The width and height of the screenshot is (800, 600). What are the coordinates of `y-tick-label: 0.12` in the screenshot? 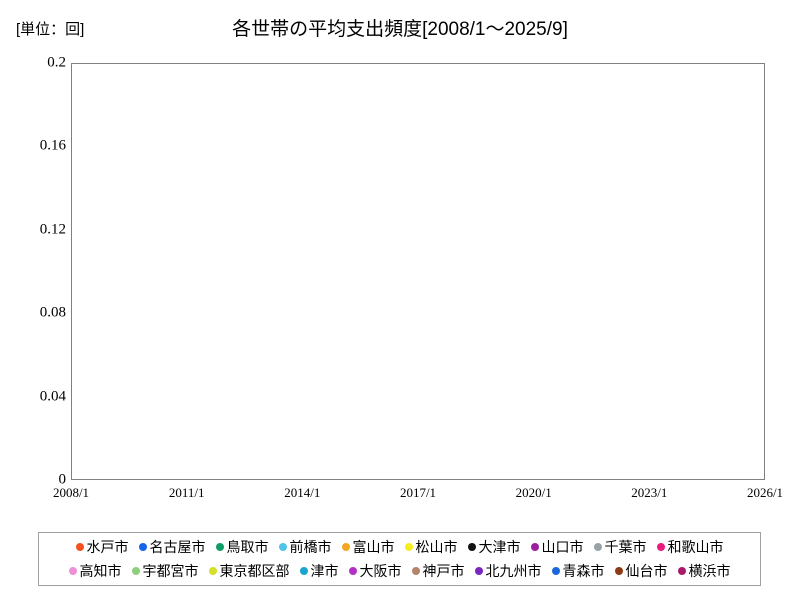 It's located at (52, 229).